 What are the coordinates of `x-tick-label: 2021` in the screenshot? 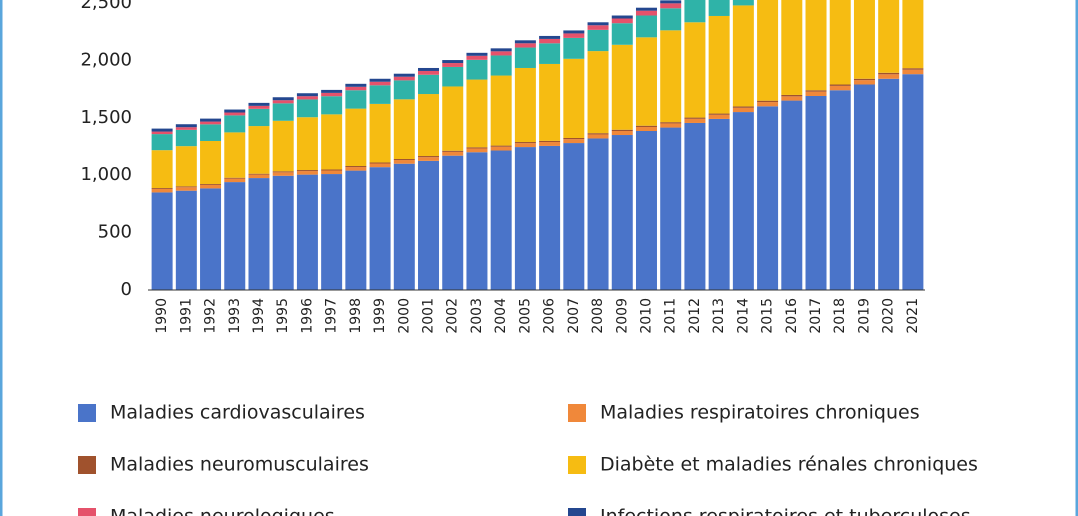 It's located at (913, 316).